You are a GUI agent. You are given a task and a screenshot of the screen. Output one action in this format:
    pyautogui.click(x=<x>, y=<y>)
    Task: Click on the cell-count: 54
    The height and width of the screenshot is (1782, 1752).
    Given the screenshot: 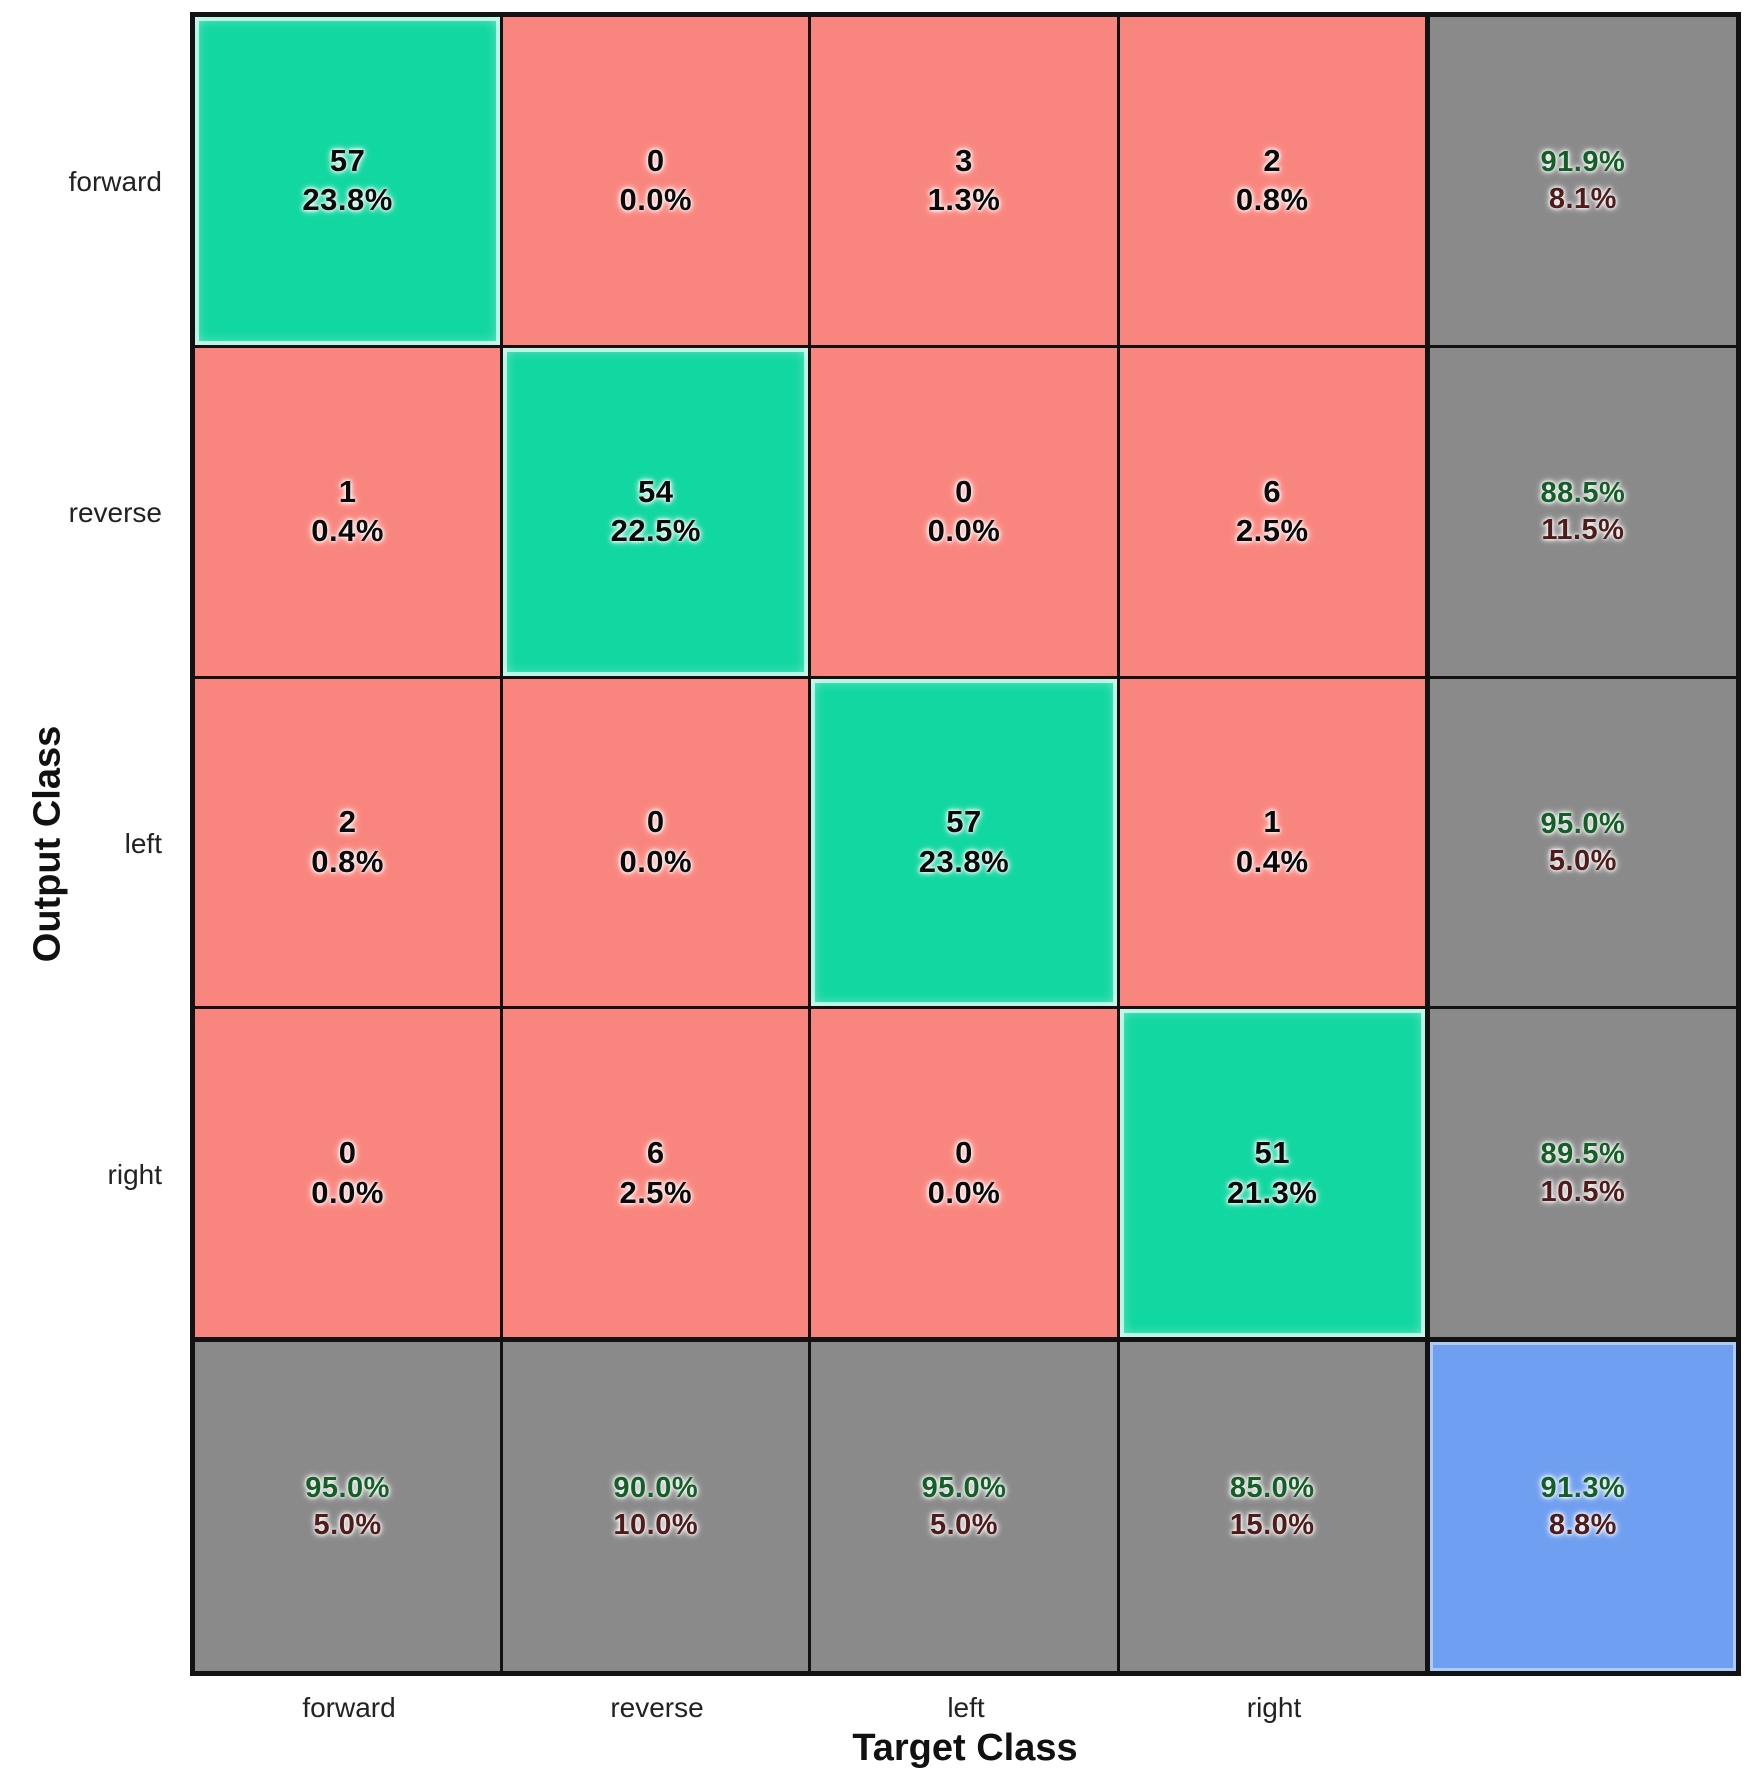 What is the action you would take?
    pyautogui.click(x=656, y=491)
    